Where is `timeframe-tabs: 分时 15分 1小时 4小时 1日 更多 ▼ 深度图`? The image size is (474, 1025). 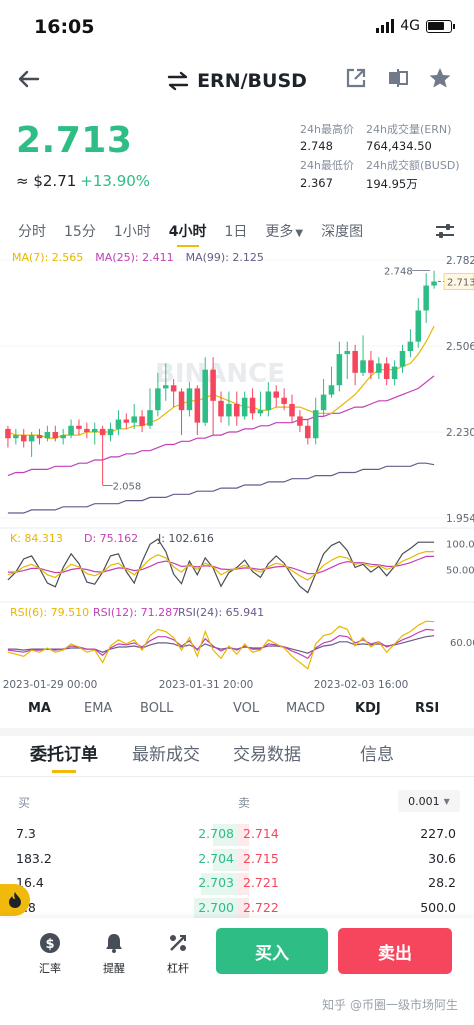
timeframe-tabs: 分时 15分 1小时 4小时 1日 更多 ▼ 深度图 is located at coordinates (199, 234).